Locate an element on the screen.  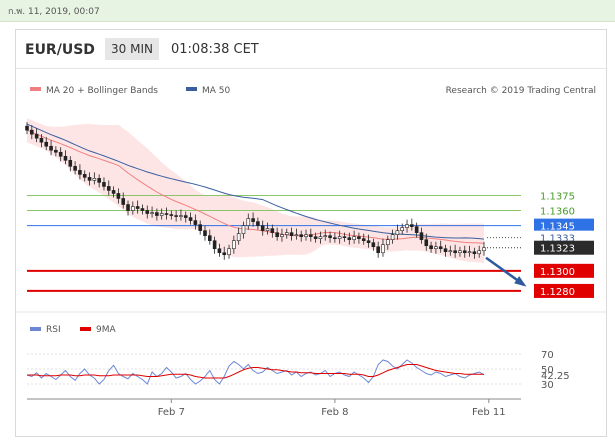
legend-rsi: RSI is located at coordinates (53, 330).